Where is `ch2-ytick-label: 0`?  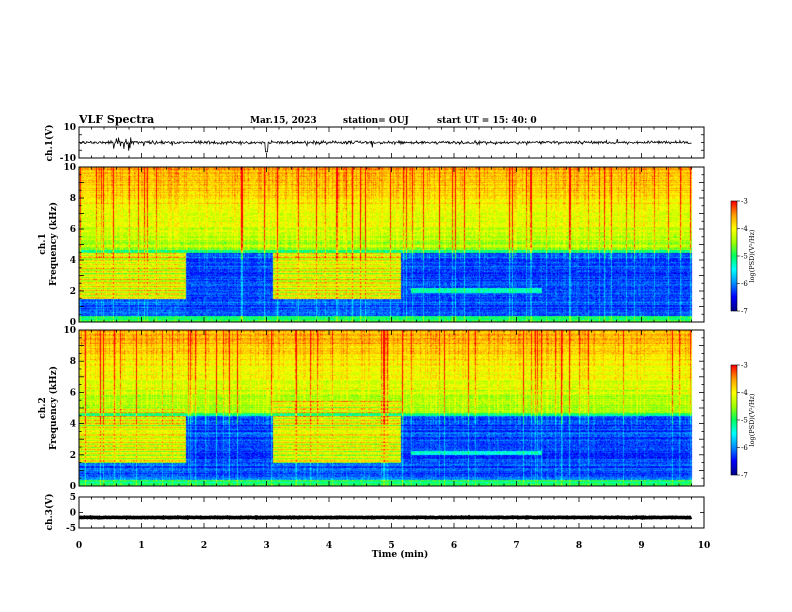
ch2-ytick-label: 0 is located at coordinates (73, 487).